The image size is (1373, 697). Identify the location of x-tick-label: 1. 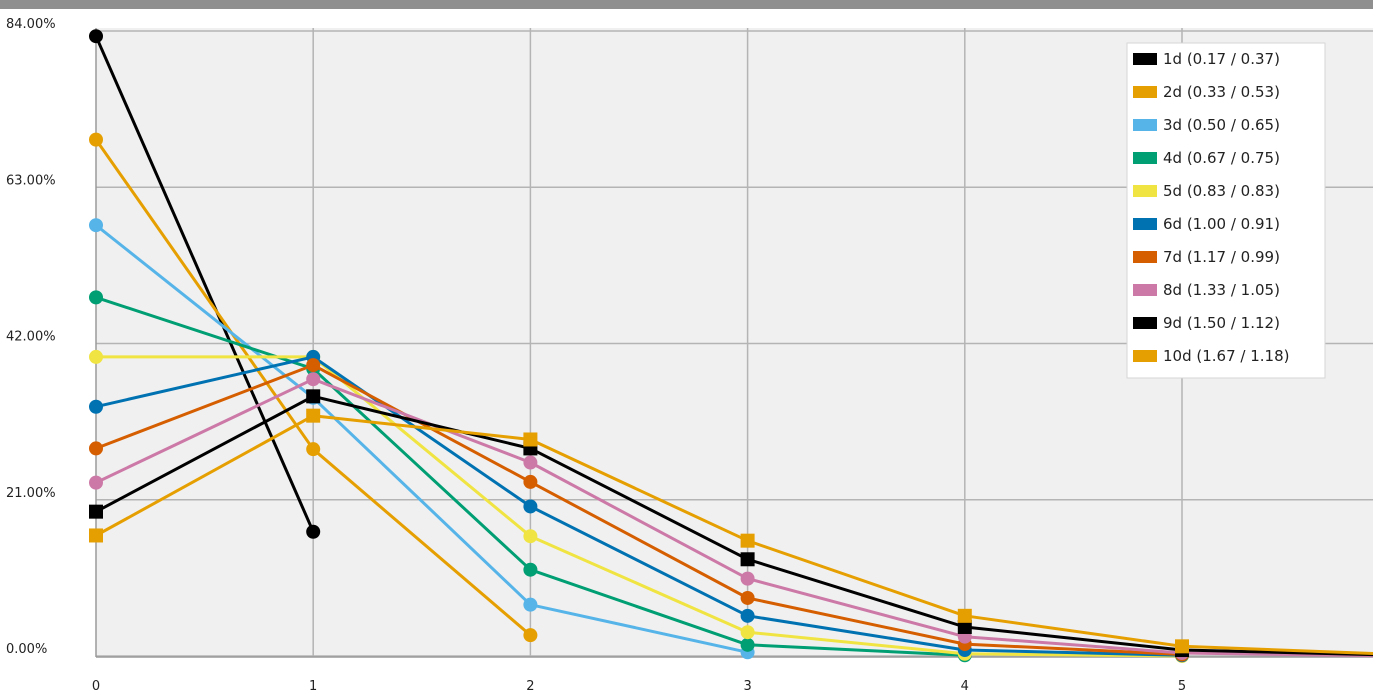
(313, 686).